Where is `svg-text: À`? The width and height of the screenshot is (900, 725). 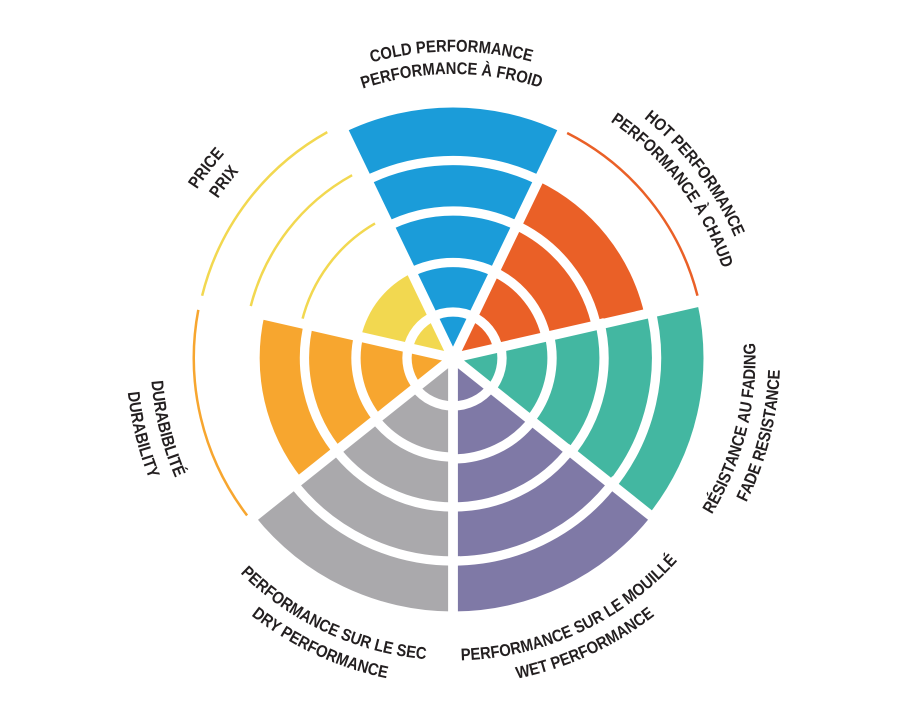
svg-text: À is located at coordinates (487, 69).